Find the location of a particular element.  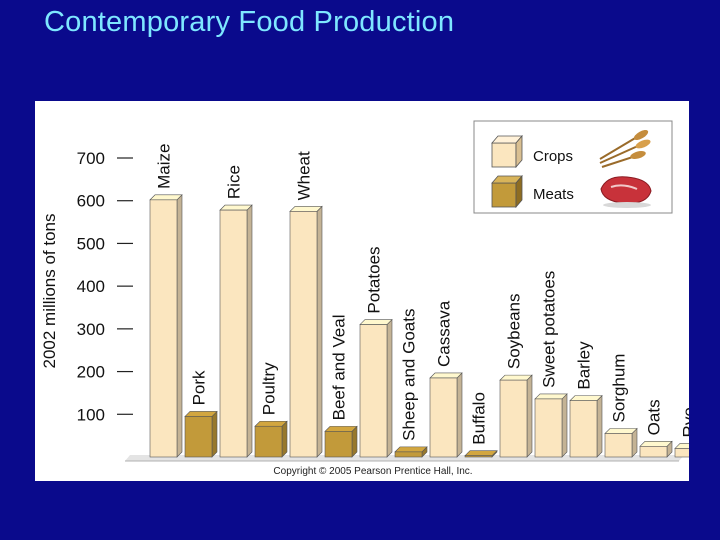

legend-crops-label: Crops is located at coordinates (553, 156).